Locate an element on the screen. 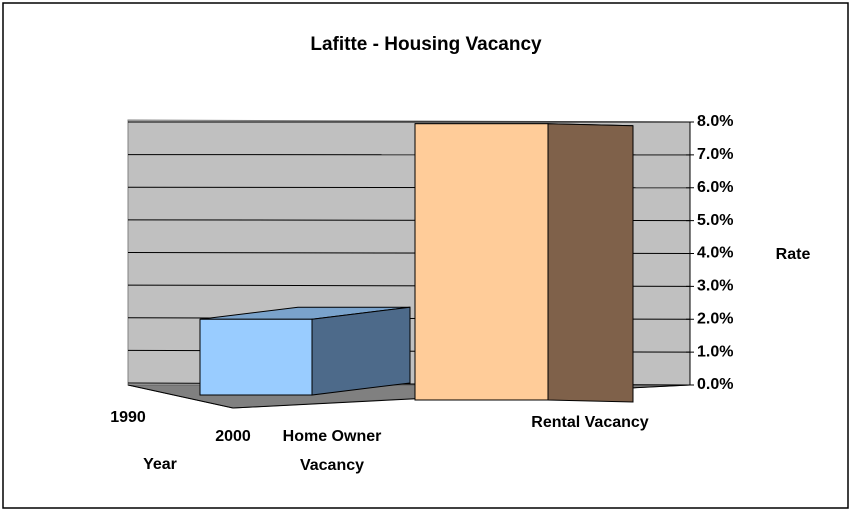  depth-label: 2000 is located at coordinates (233, 436).